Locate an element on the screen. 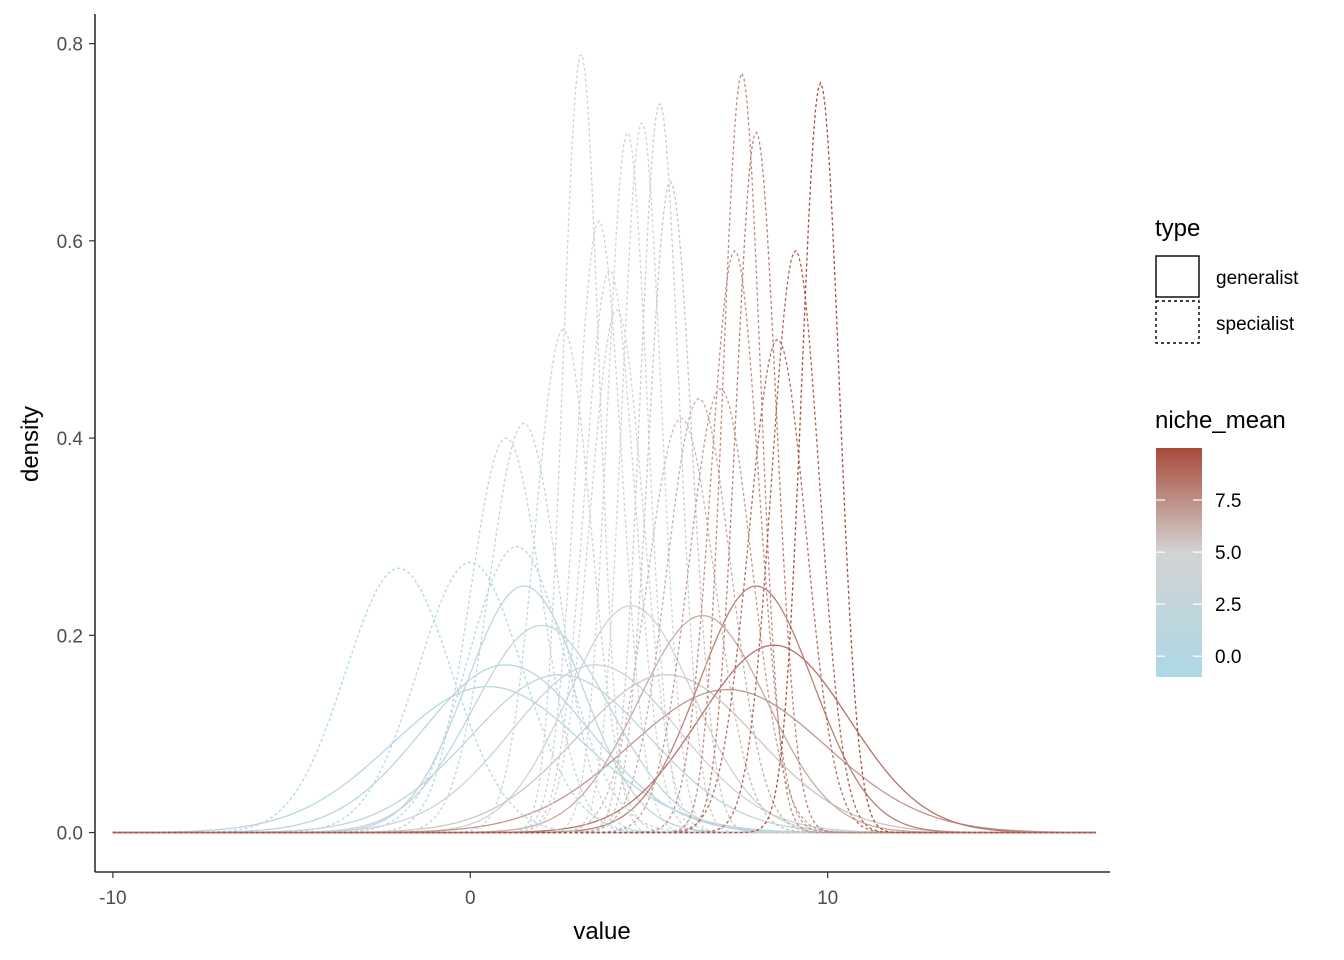 Image resolution: width=1344 pixels, height=960 pixels. colorbar-tick-label: 2.5 is located at coordinates (1228, 605).